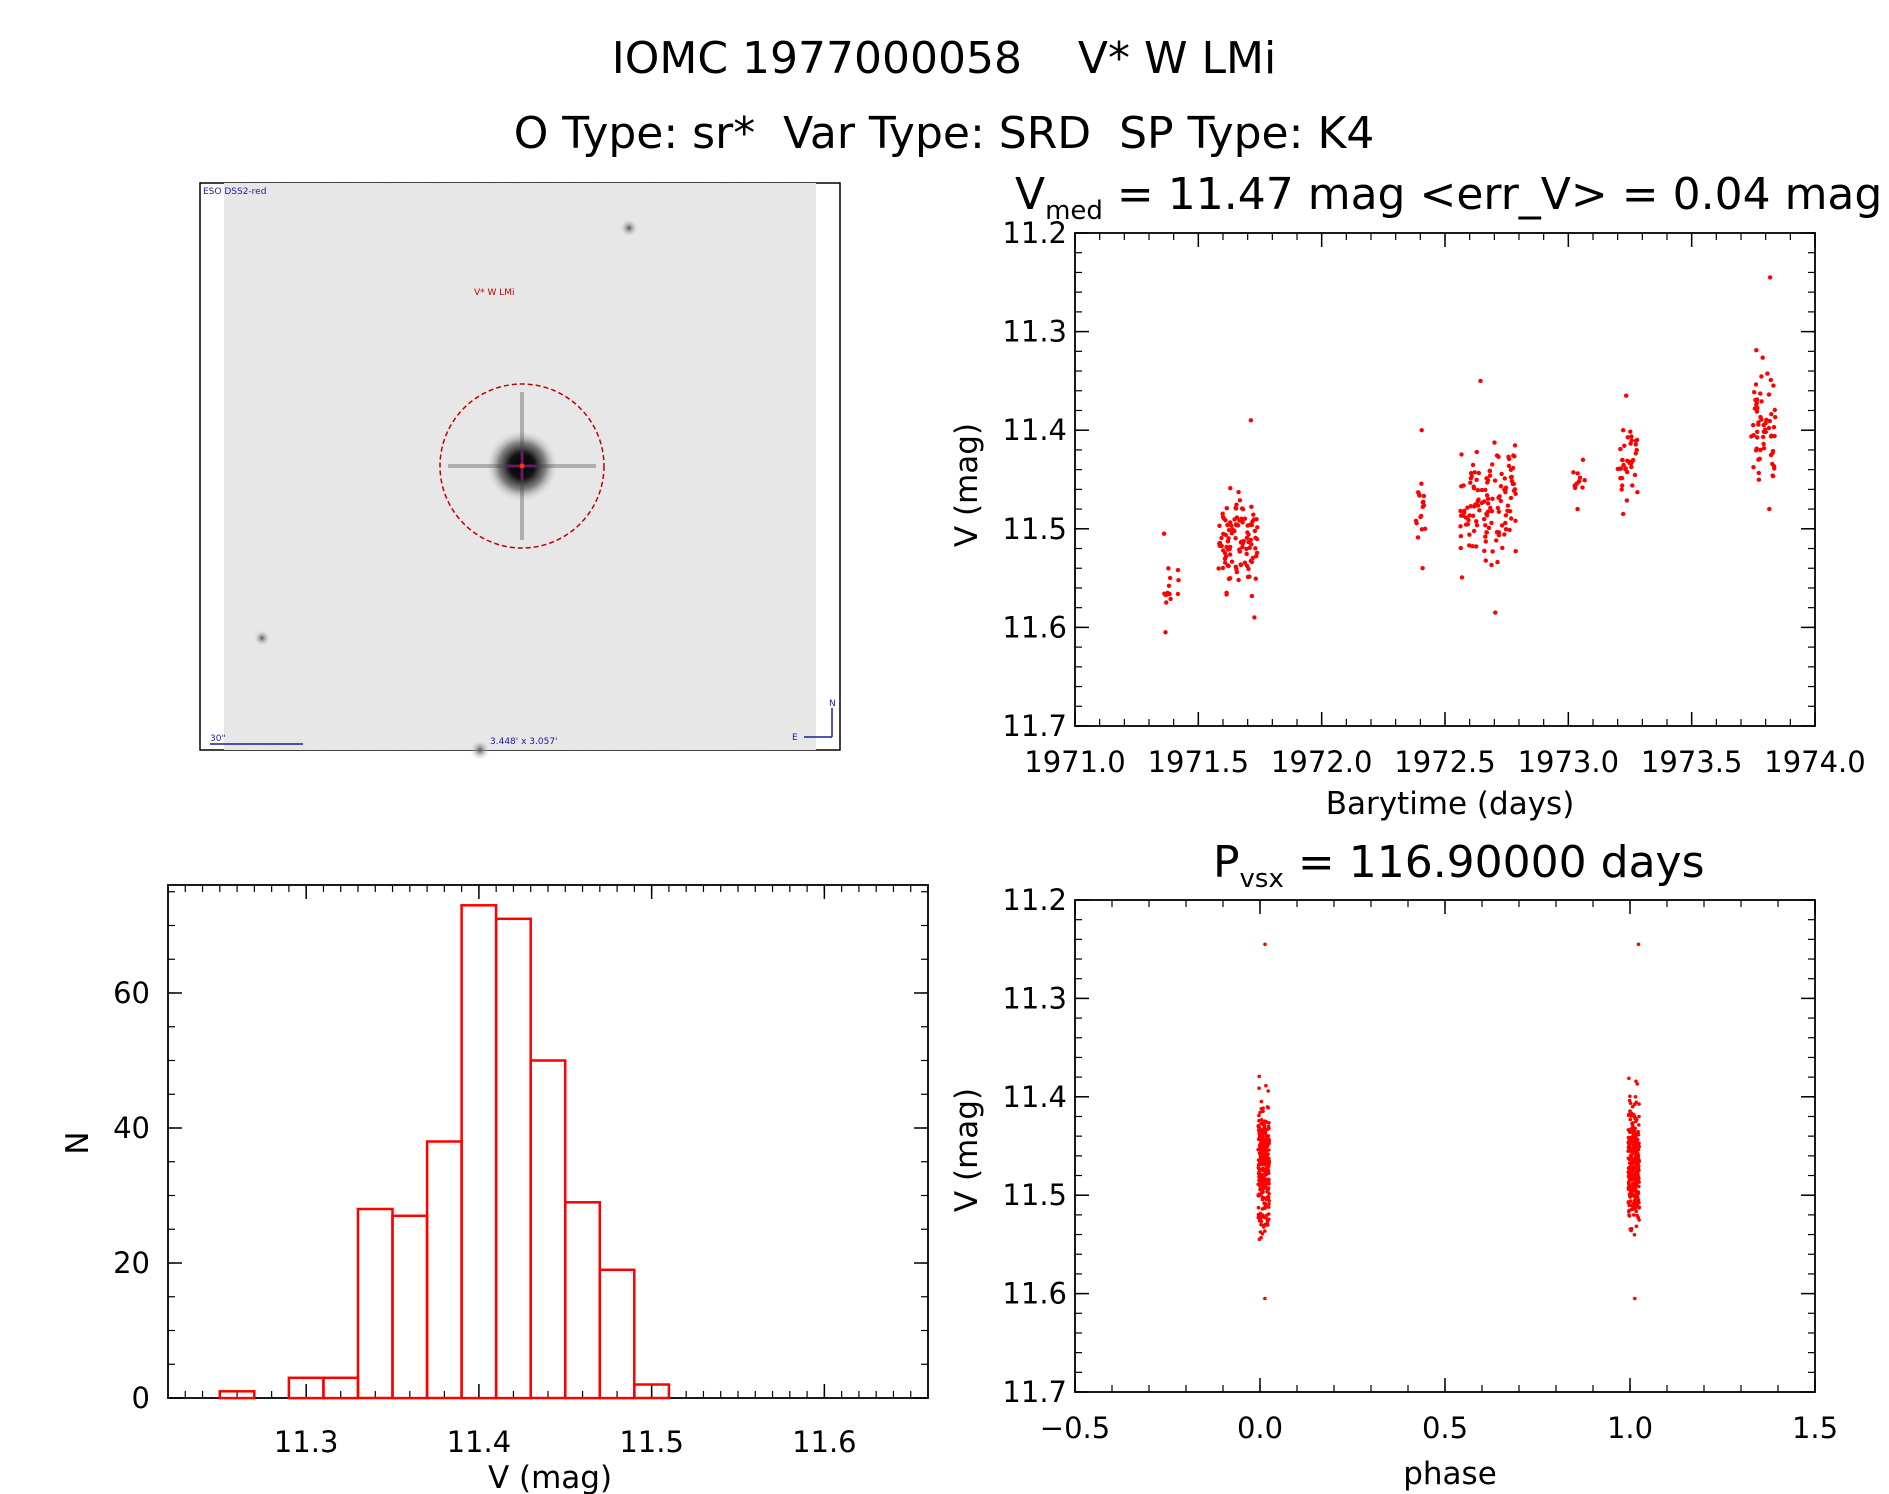  What do you see at coordinates (1492, 194) in the screenshot?
I see `lightcurve-title-rest: = 11.47 mag <err_V> = 0.04 mag` at bounding box center [1492, 194].